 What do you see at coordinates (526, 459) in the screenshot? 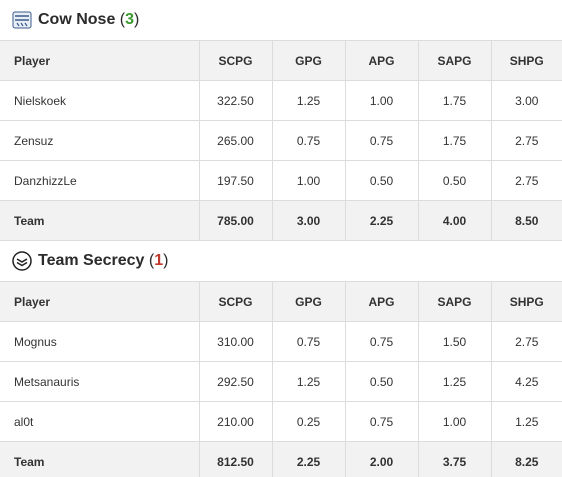
I see `shpg-total: 8.25` at bounding box center [526, 459].